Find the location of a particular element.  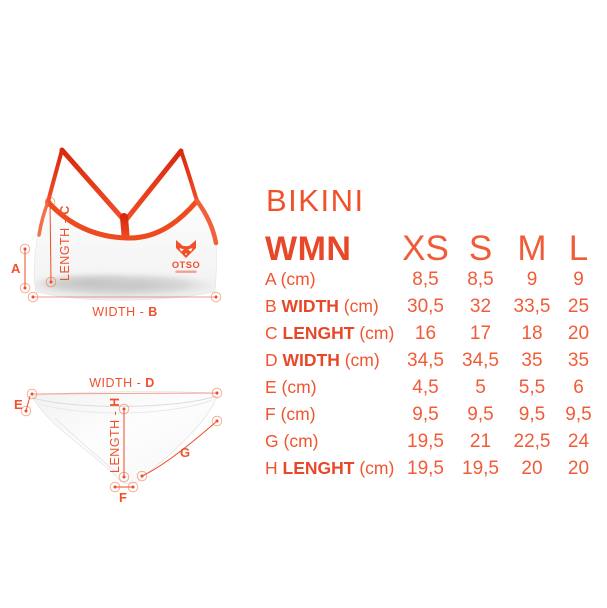

page-title: BIKINI is located at coordinates (315, 200).